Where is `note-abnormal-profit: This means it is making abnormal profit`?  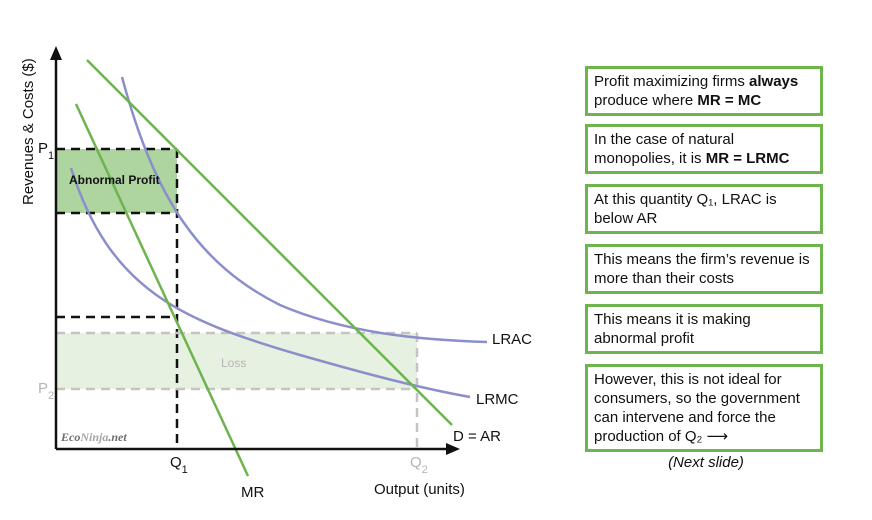
note-abnormal-profit: This means it is making abnormal profit is located at coordinates (704, 329).